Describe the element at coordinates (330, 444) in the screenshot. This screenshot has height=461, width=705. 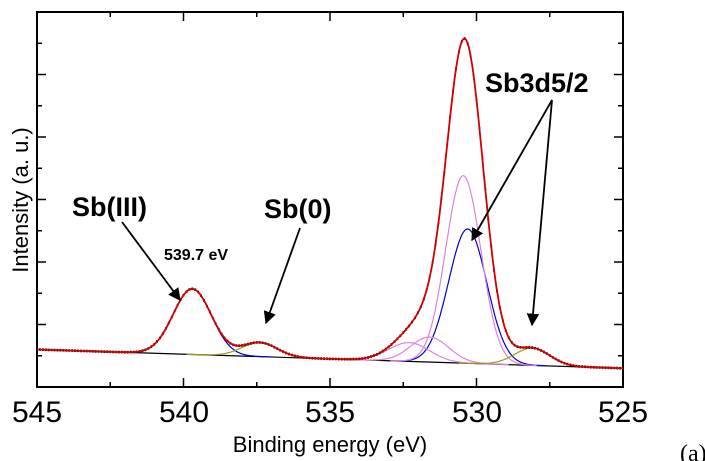
I see `x-axis-title: Binding energy (eV)` at that location.